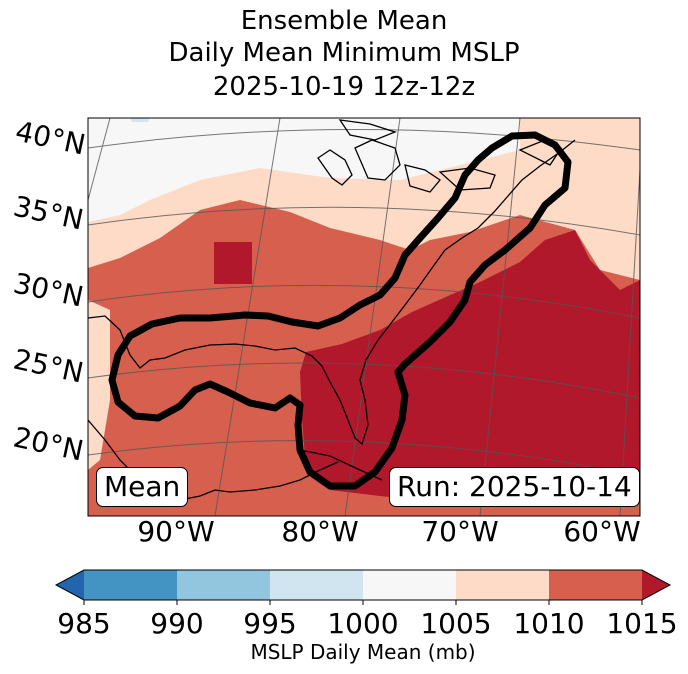 Image resolution: width=688 pixels, height=674 pixels. Describe the element at coordinates (459, 531) in the screenshot. I see `lon-label-70w: 70°W` at that location.